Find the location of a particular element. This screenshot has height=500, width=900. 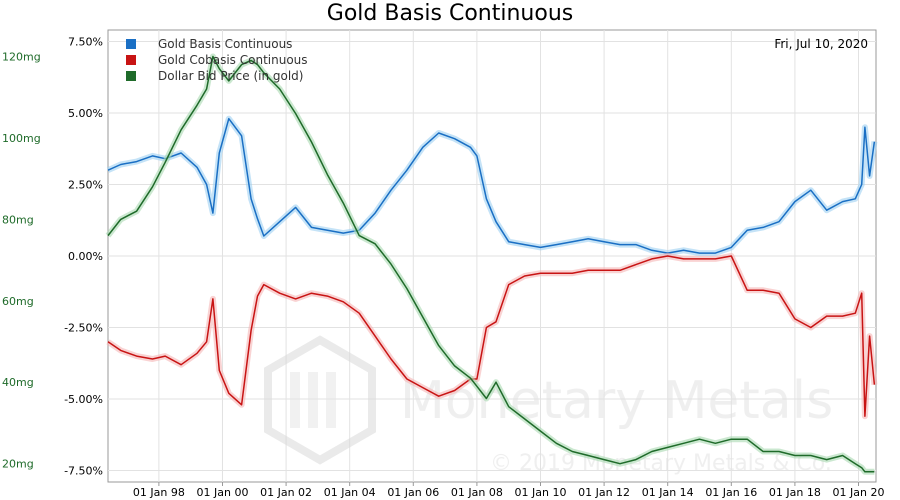

left-axis: 120mg 100mg 80mg 60mg 40mg 20mg is located at coordinates (21, 260).